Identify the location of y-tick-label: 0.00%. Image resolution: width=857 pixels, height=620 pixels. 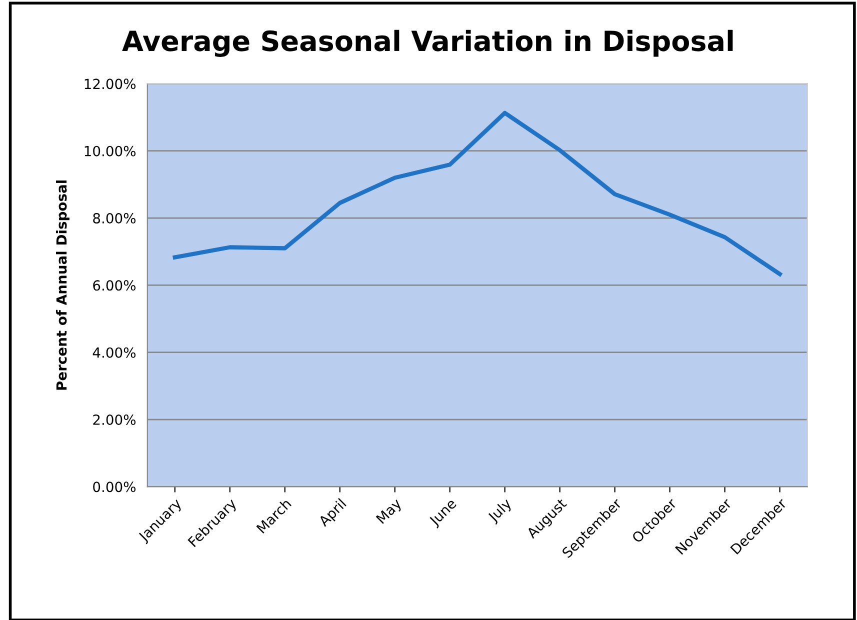
(114, 487).